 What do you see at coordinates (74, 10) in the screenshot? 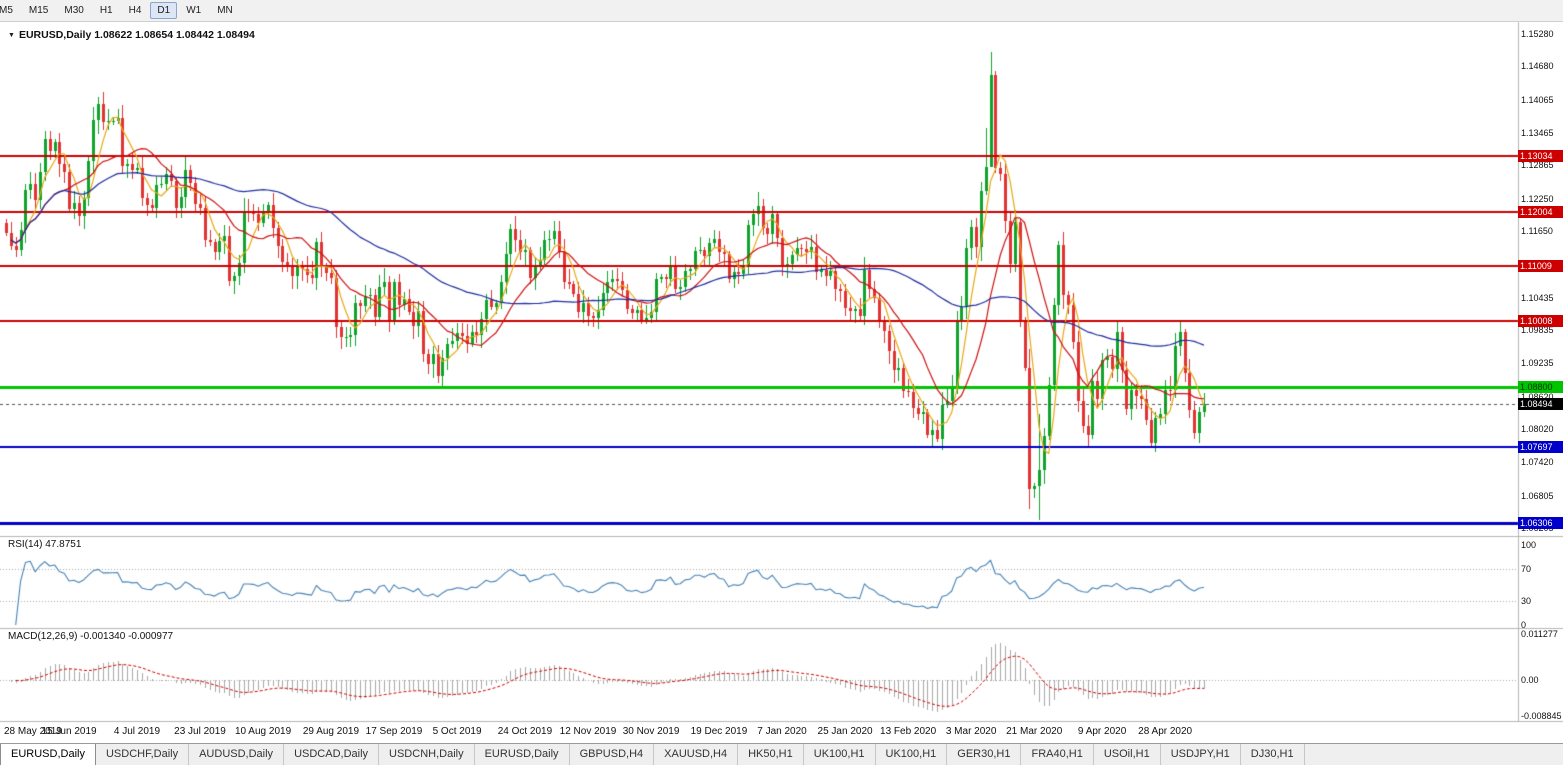
I see `timeframe-button-m30: M30` at bounding box center [74, 10].